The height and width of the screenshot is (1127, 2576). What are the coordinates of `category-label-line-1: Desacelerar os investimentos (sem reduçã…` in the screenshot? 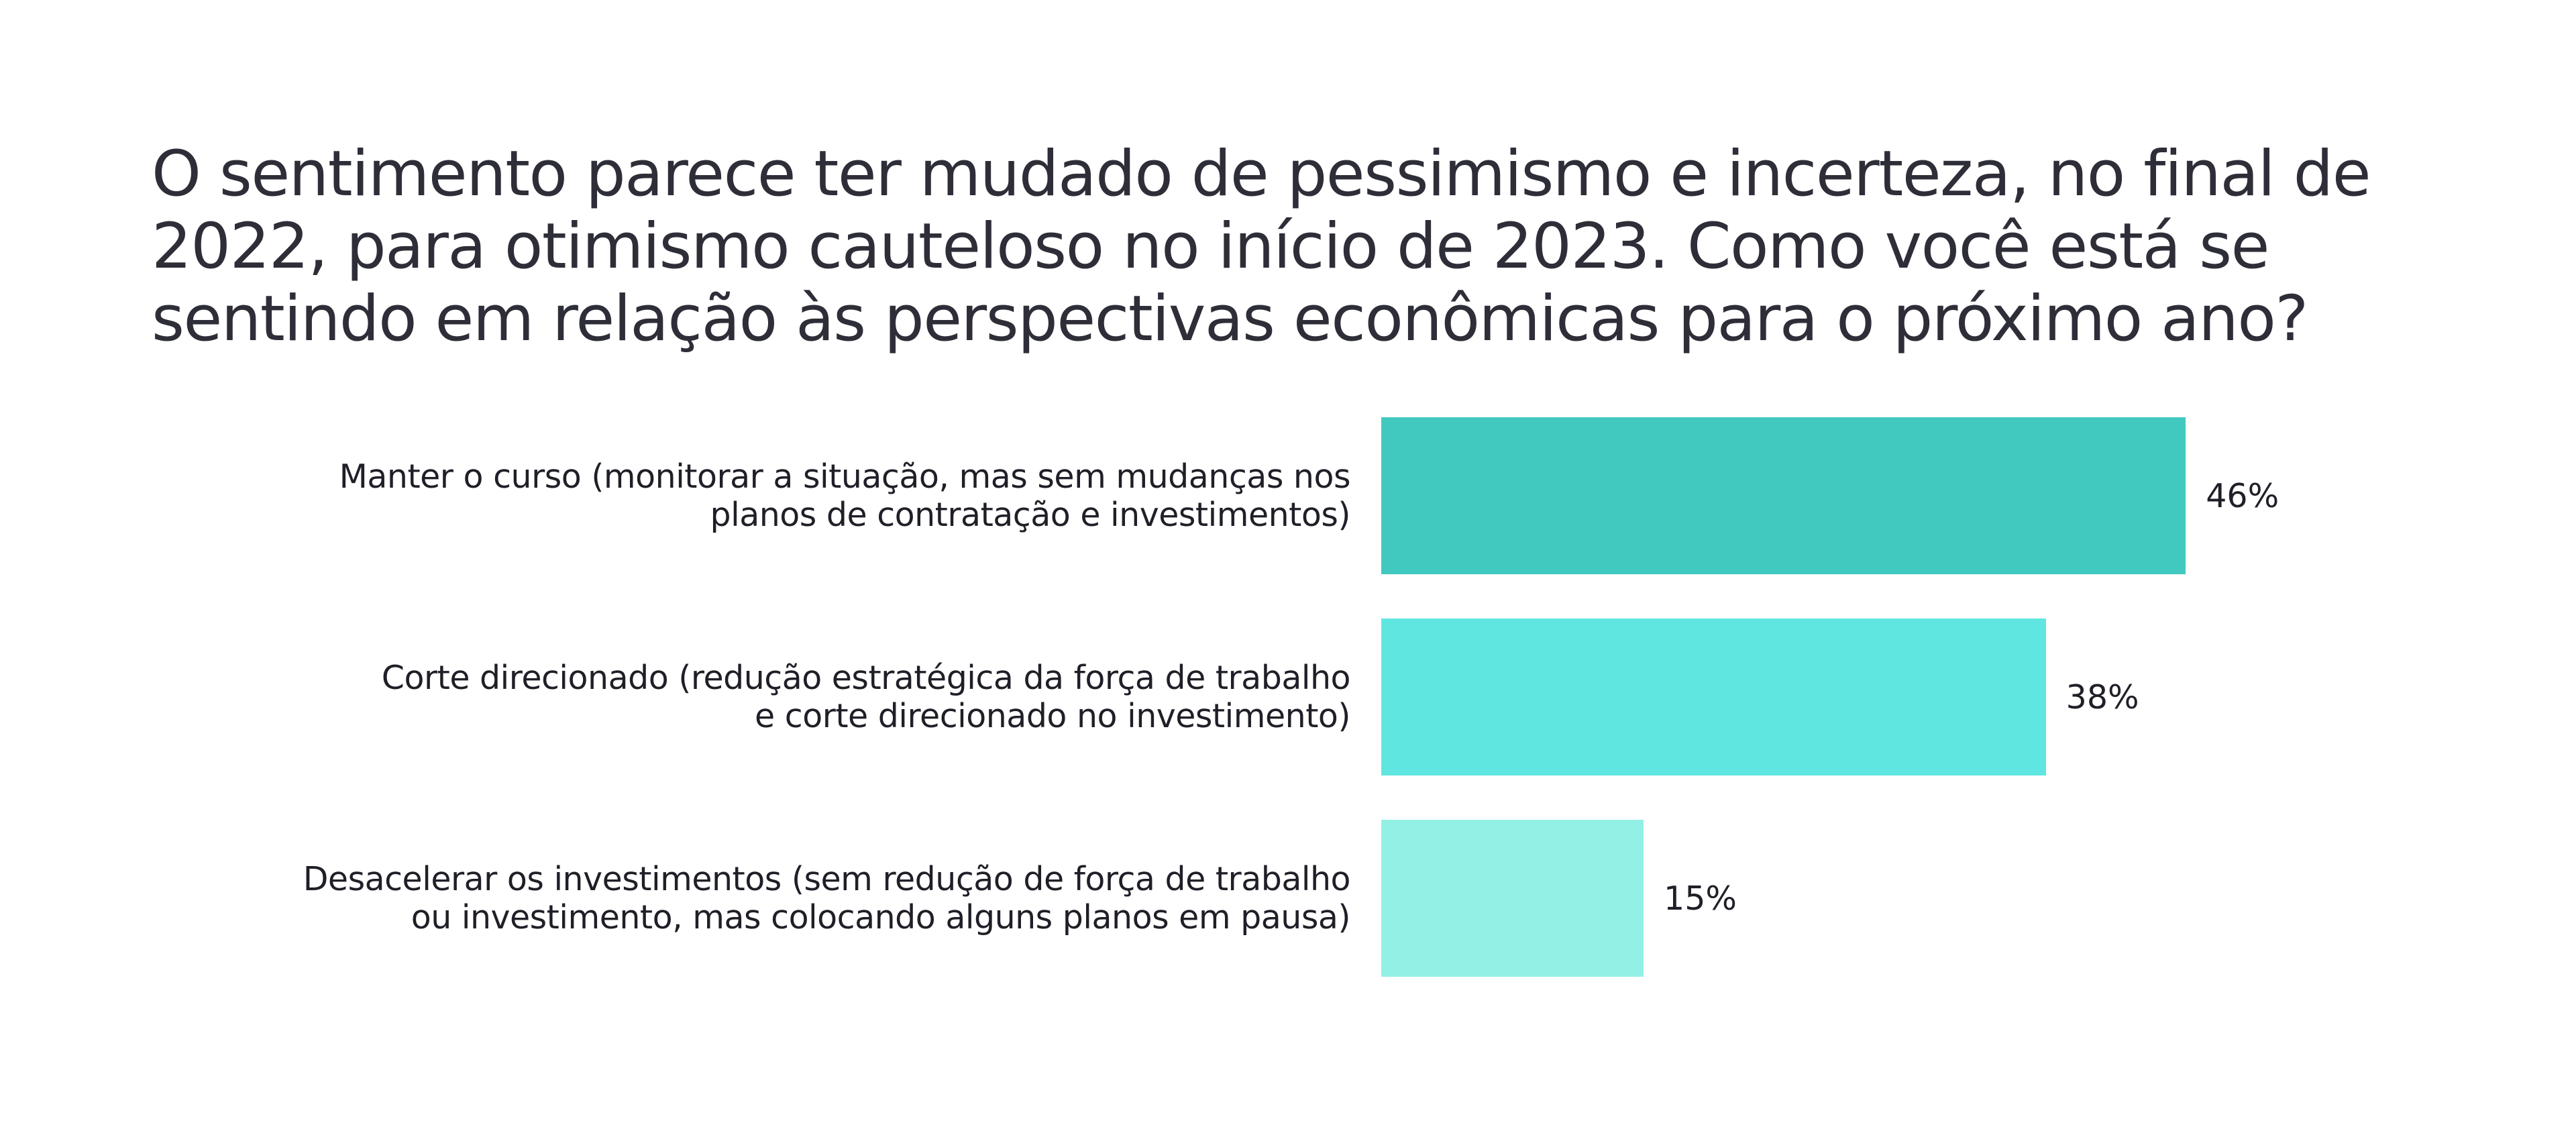 It's located at (827, 879).